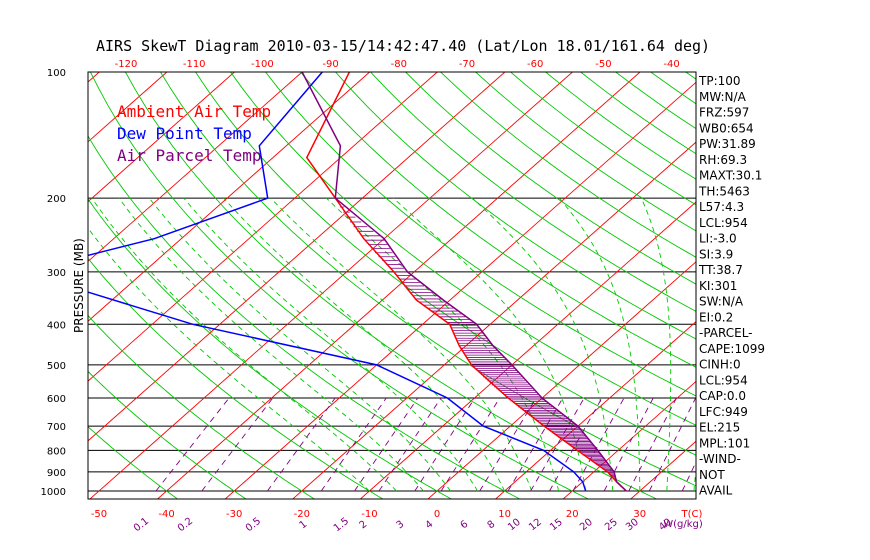 The height and width of the screenshot is (560, 870). I want to click on mixing-ratio-label: 2, so click(364, 525).